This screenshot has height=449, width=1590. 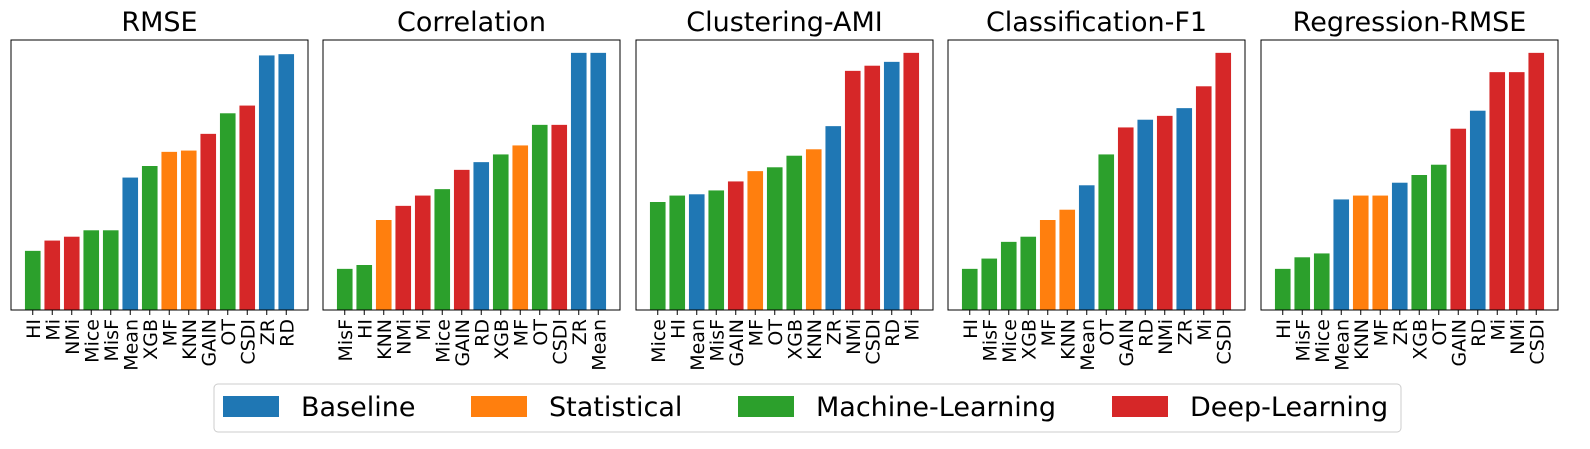 I want to click on x-tick-label: Mean, so click(x=131, y=345).